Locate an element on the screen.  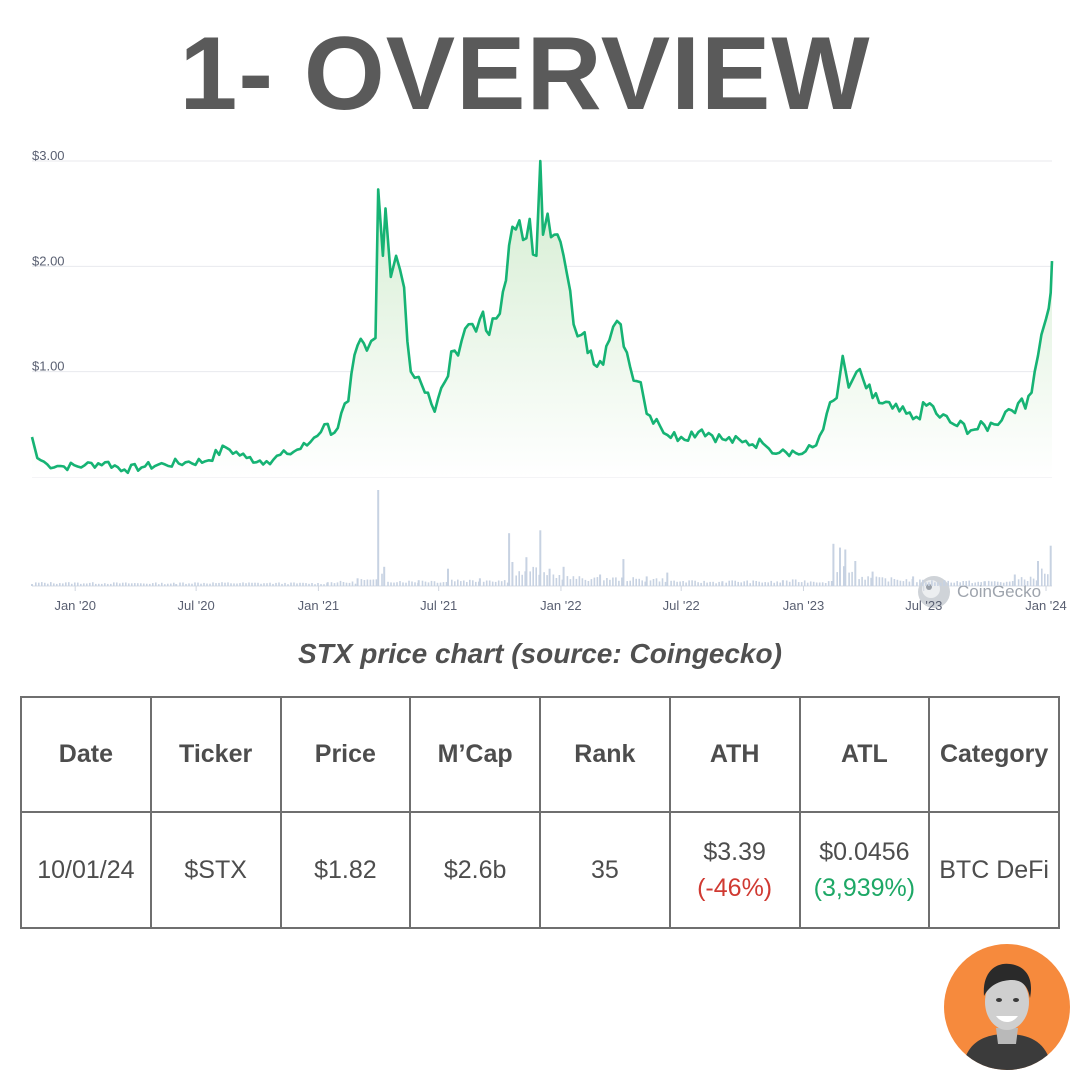
watermark-text: CoinGecko is located at coordinates (999, 591).